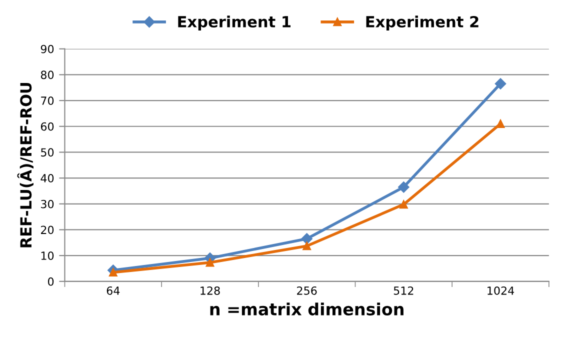 The width and height of the screenshot is (563, 337). I want to click on x-tick-label: 1024, so click(501, 290).